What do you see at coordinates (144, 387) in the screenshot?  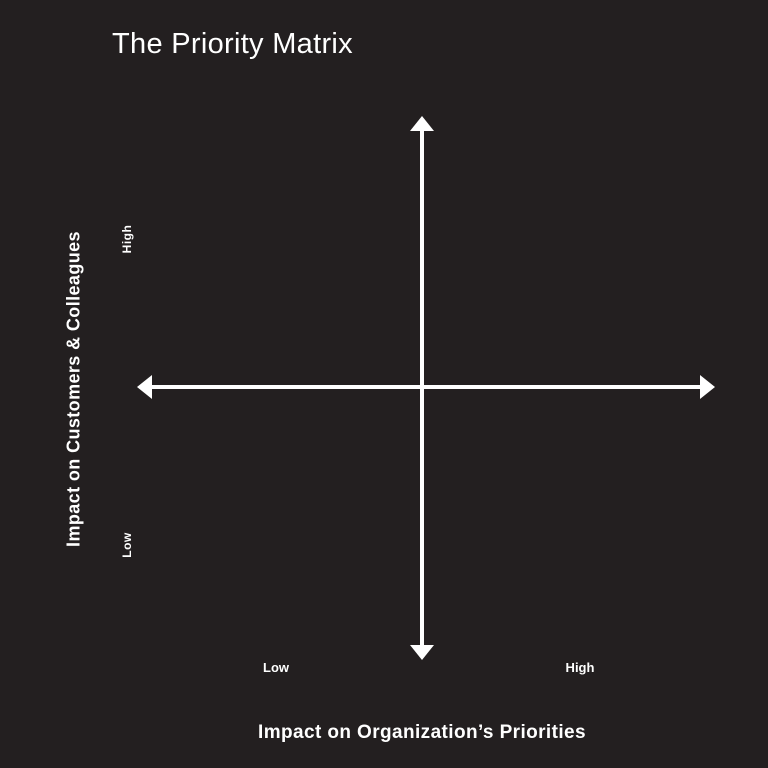 I see `horizontal-axis-arrow-left` at bounding box center [144, 387].